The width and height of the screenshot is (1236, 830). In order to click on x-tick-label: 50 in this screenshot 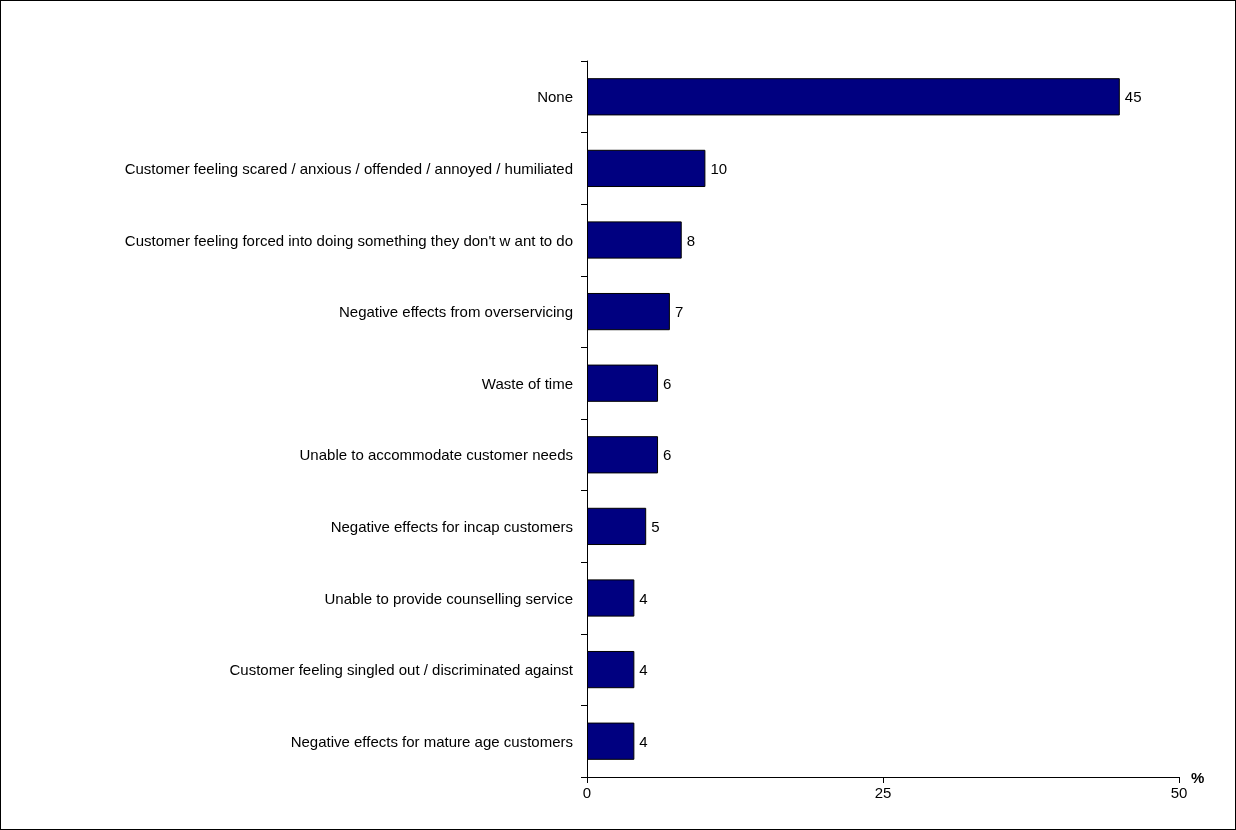, I will do `click(1179, 792)`.